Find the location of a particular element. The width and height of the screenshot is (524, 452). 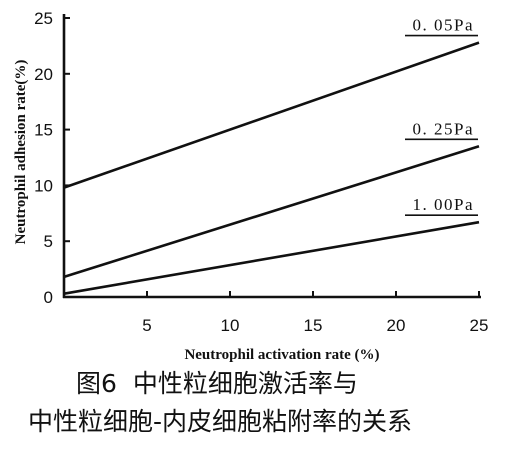

y-tick-label: 25 is located at coordinates (43, 18).